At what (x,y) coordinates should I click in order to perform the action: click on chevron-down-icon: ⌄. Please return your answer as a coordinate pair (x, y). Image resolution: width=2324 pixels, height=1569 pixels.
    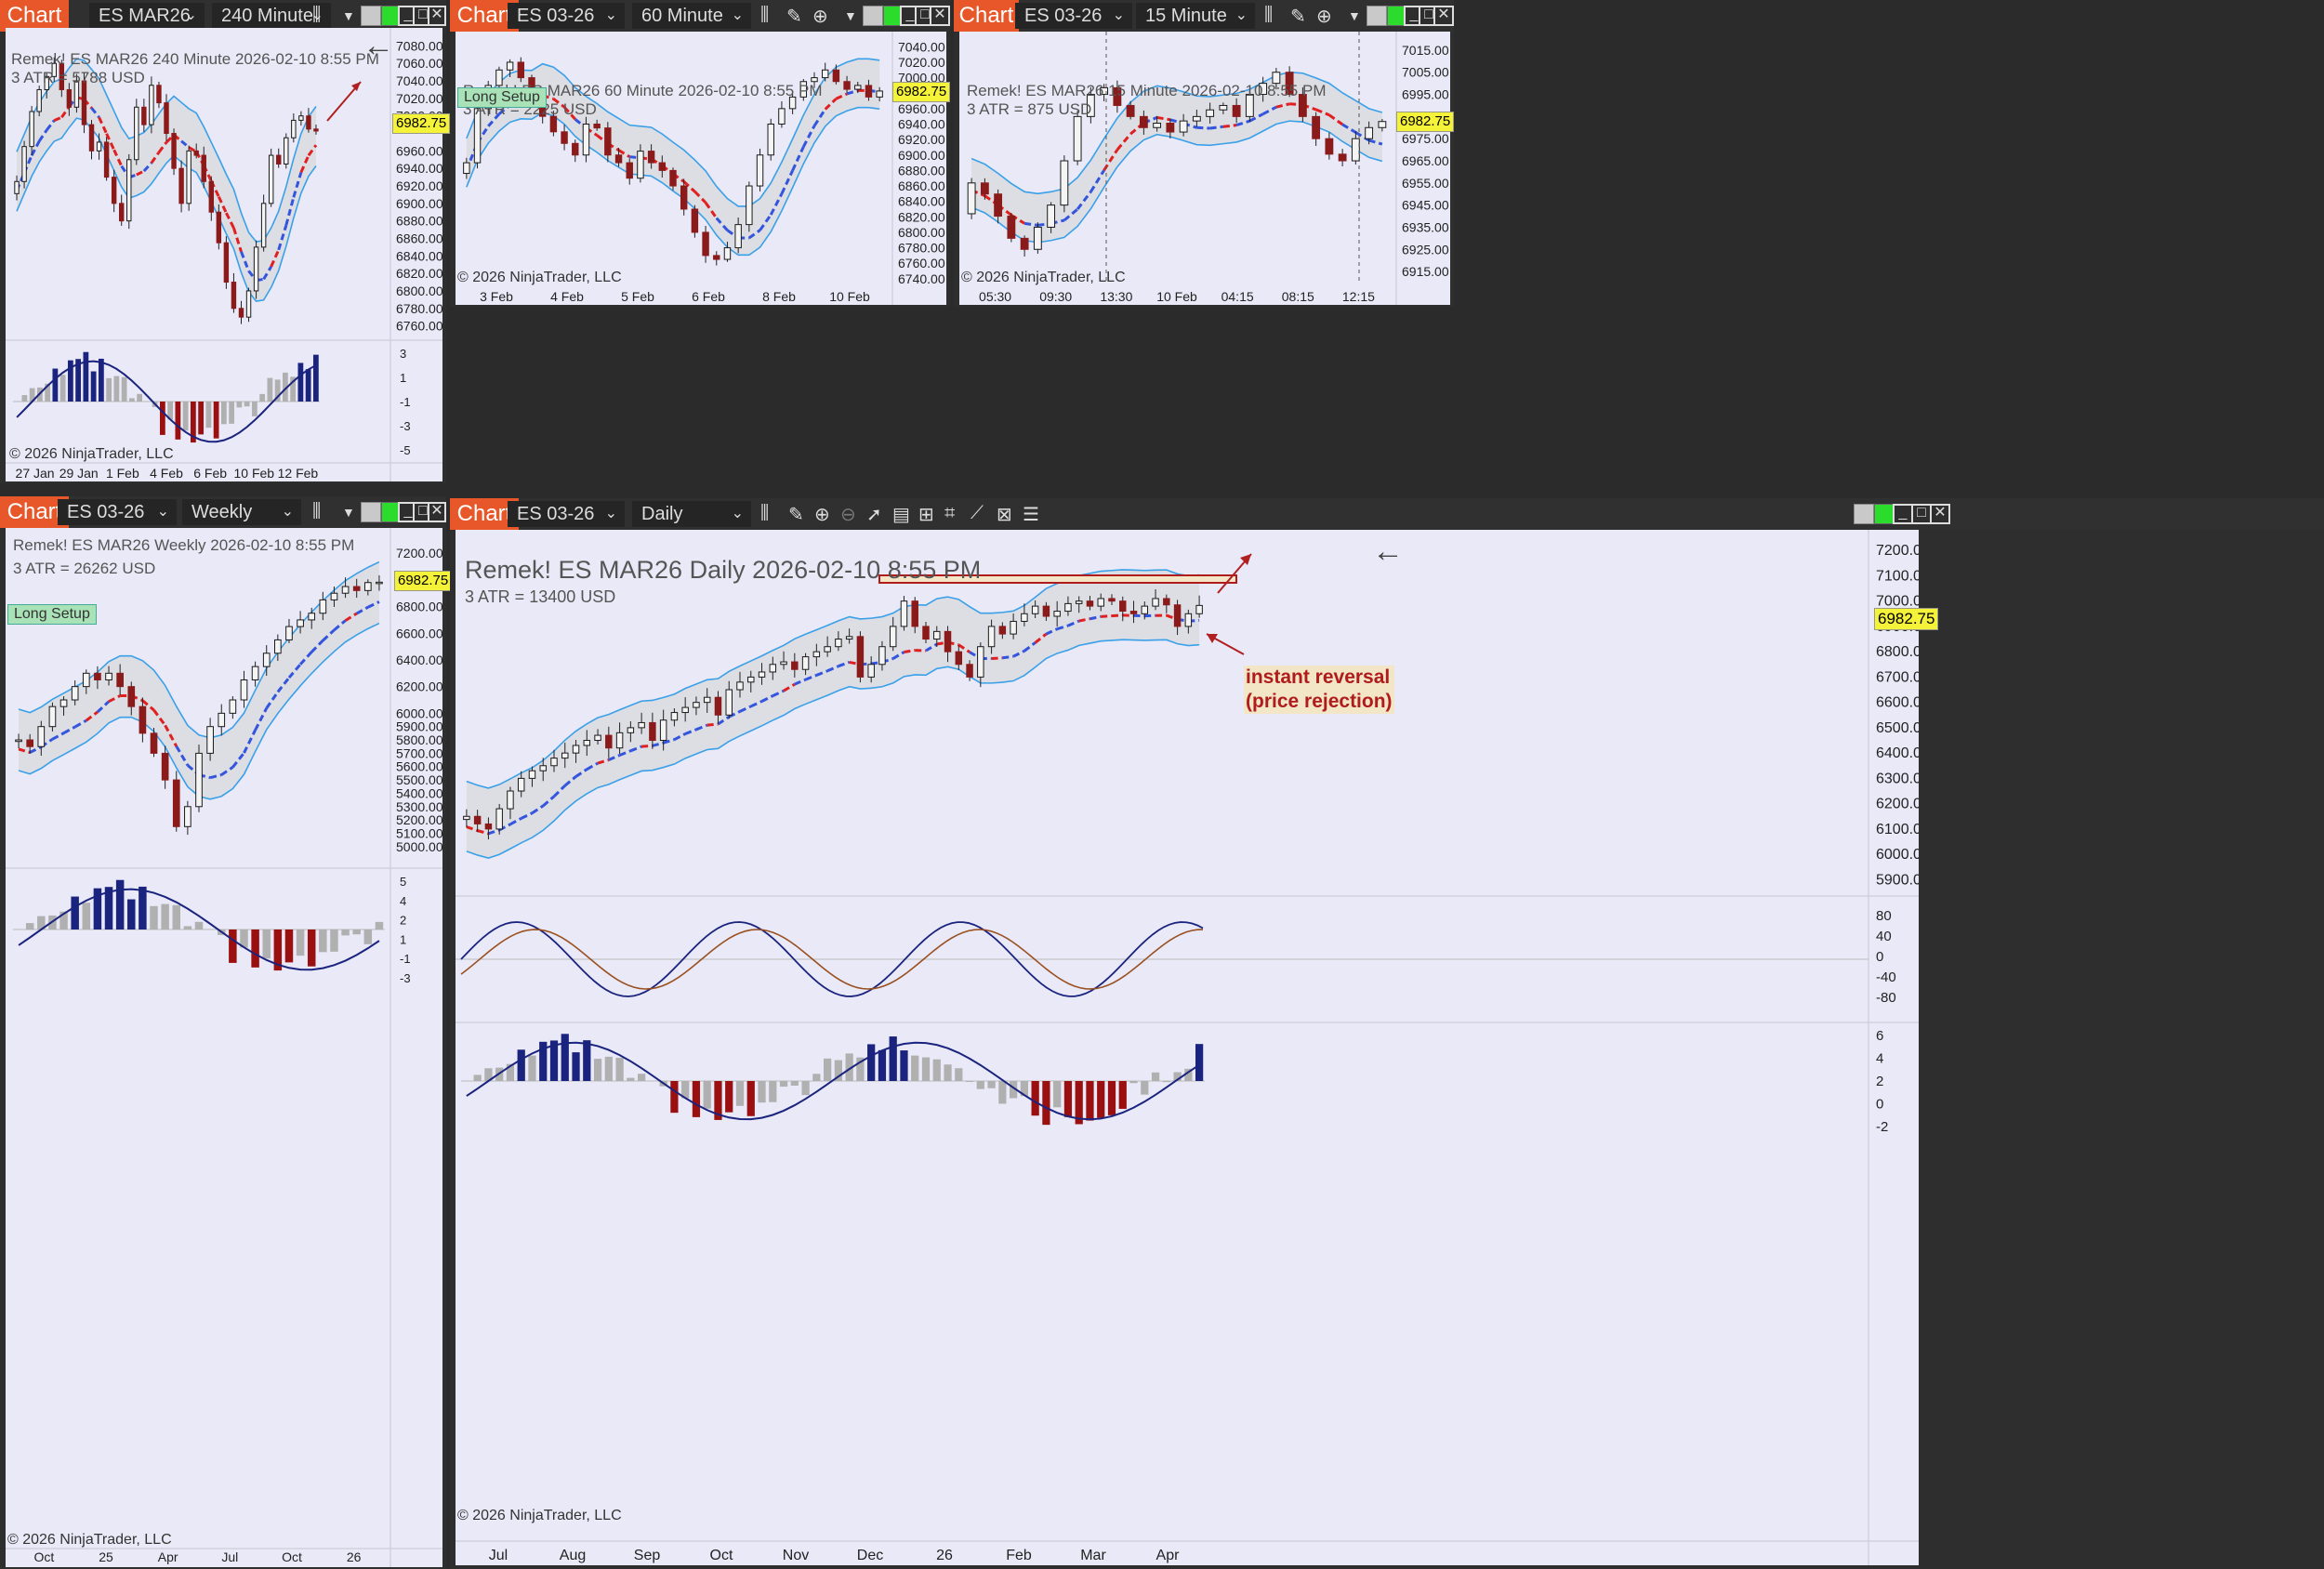
    Looking at the image, I should click on (610, 15).